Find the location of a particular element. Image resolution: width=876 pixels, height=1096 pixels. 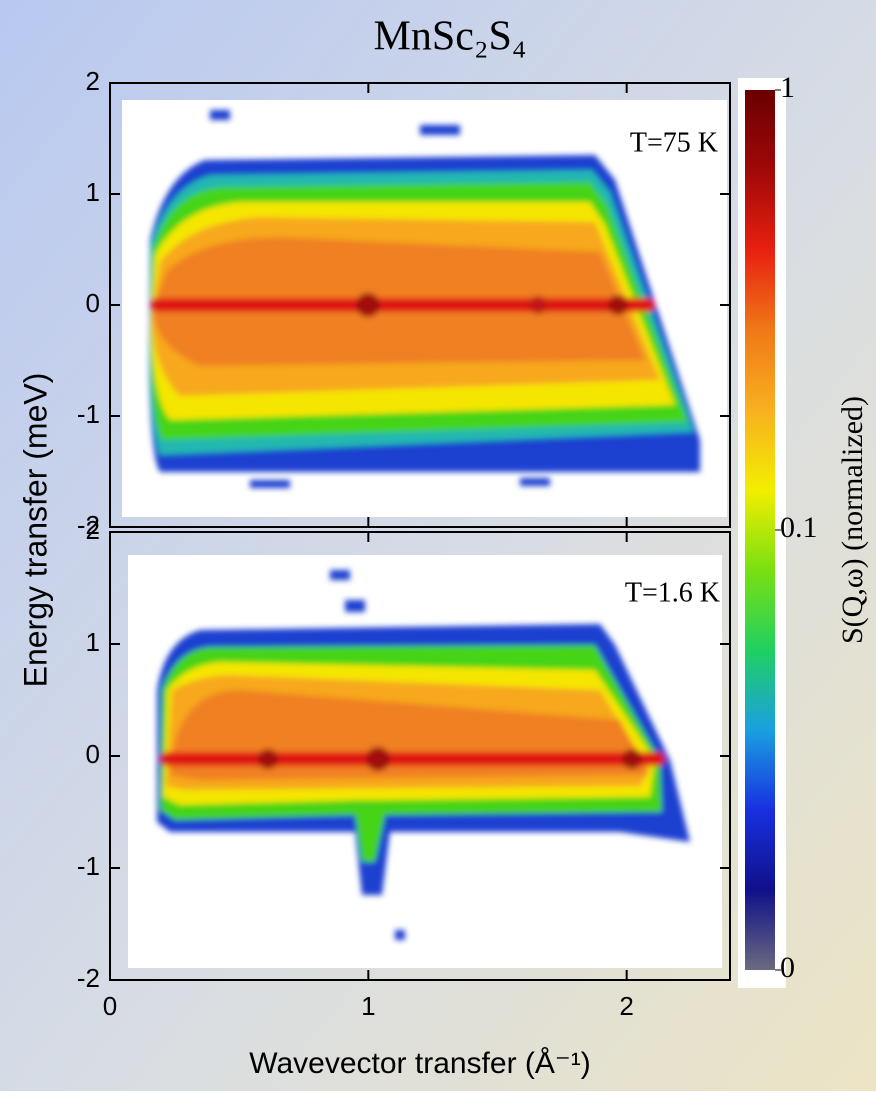

y-axis-label: Energy transfer (meV) is located at coordinates (35, 530).